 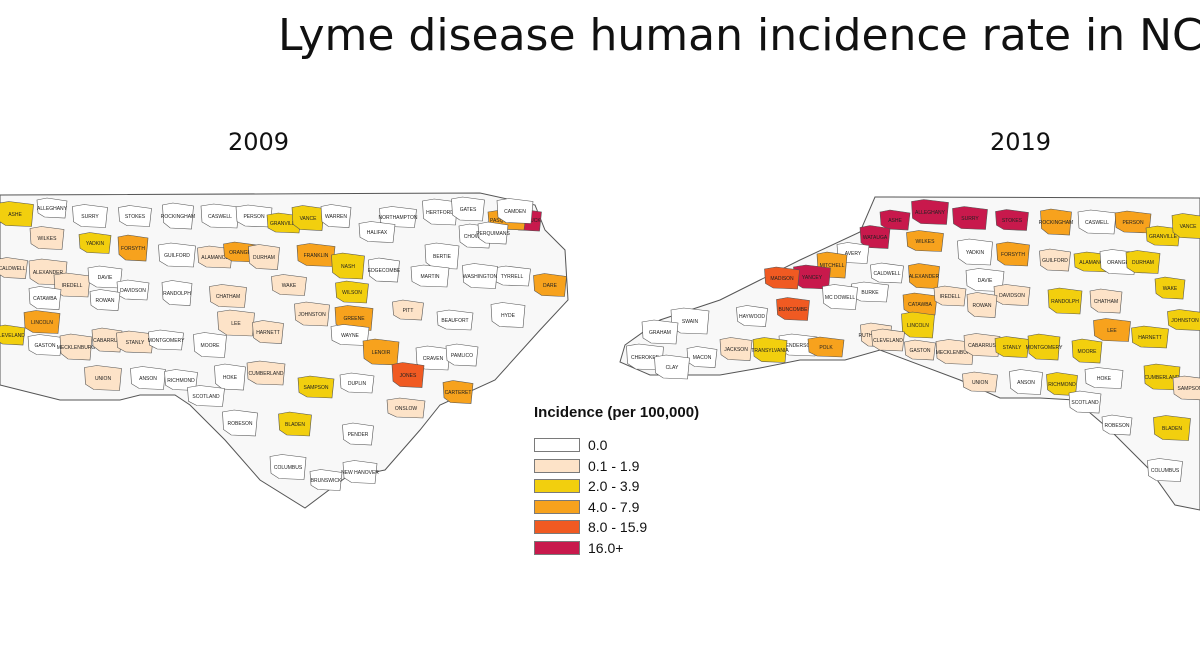 What do you see at coordinates (408, 311) in the screenshot?
I see `county-label: PITT` at bounding box center [408, 311].